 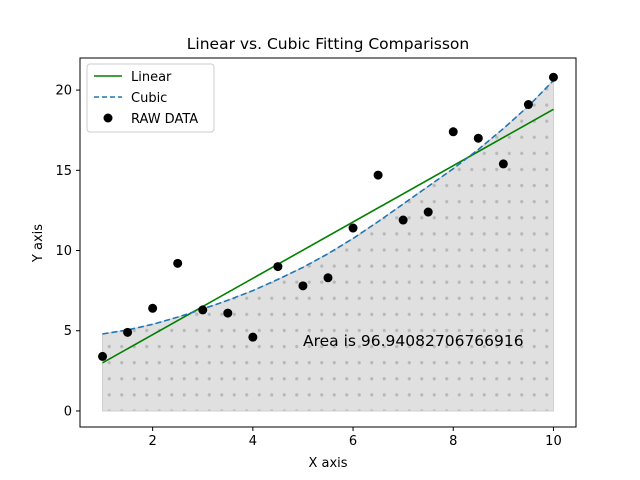 I want to click on y-axis-label: Y axis, so click(x=38, y=243).